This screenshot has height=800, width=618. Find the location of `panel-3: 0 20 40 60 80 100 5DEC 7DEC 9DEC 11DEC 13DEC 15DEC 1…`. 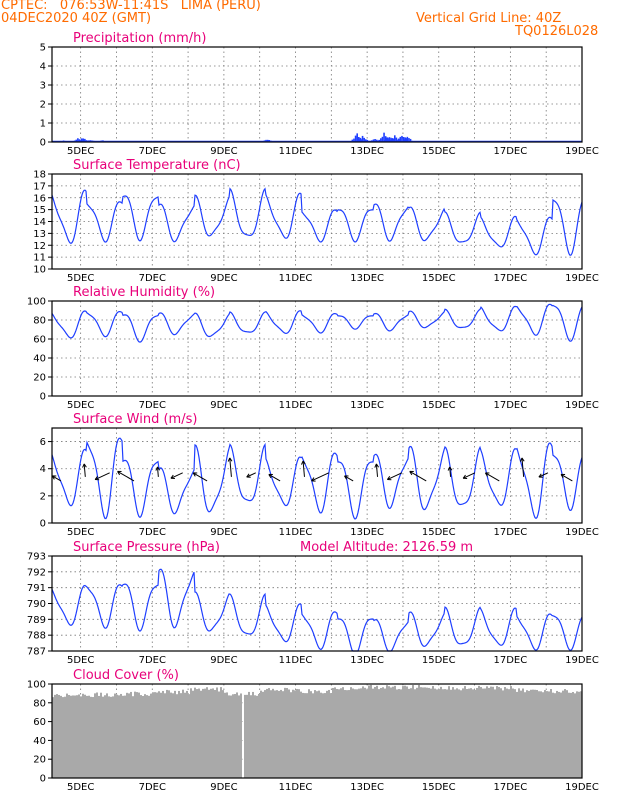

panel-3: 0 20 40 60 80 100 5DEC 7DEC 9DEC 11DEC 13DEC 15DEC 1… is located at coordinates (313, 348).